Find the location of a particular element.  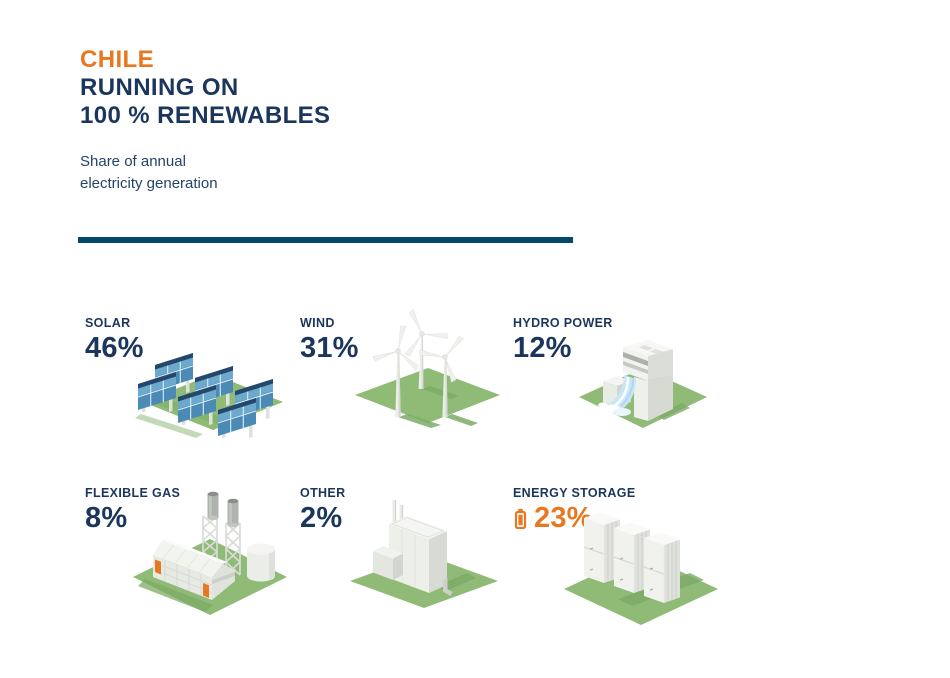

tile-value: 2% is located at coordinates (321, 518).